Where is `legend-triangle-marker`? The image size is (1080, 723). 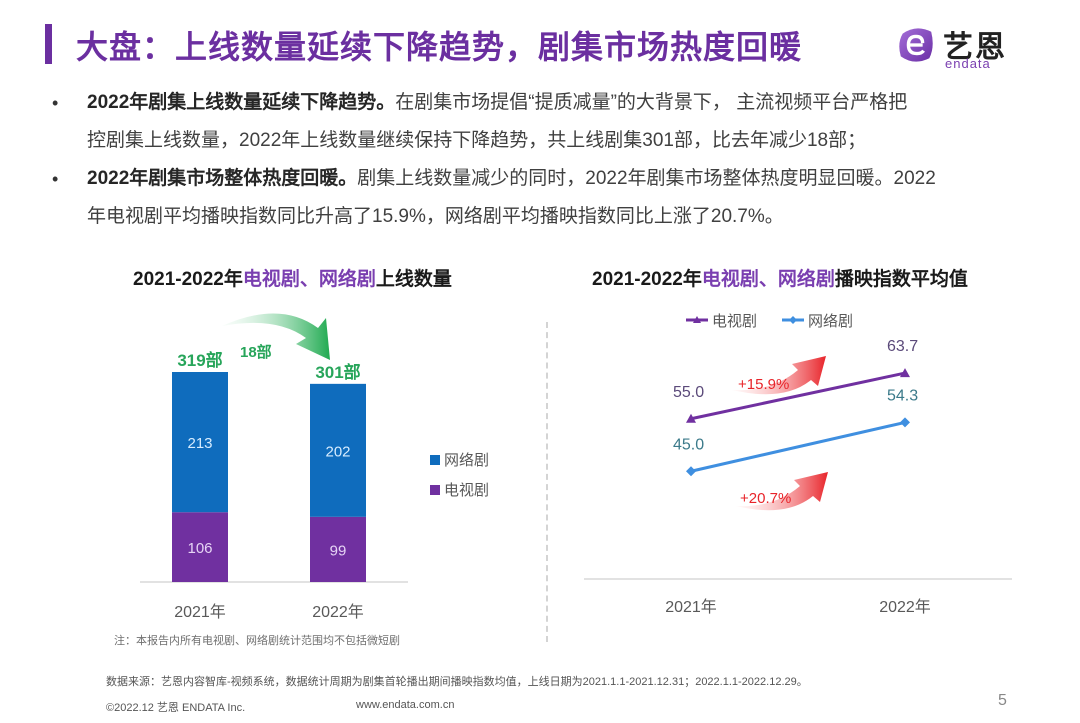
legend-triangle-marker is located at coordinates (697, 319).